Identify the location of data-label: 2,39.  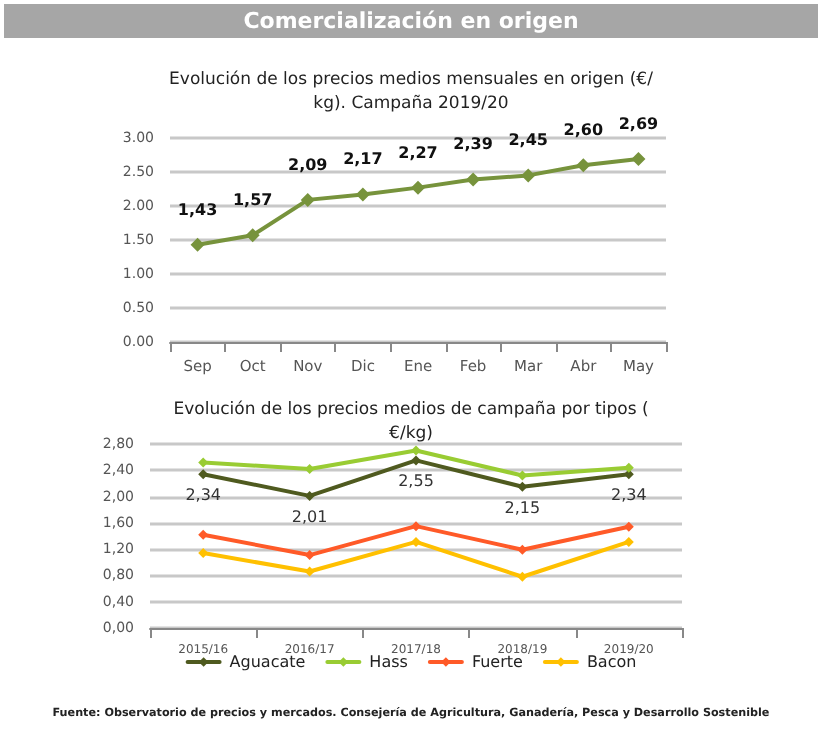
(473, 144).